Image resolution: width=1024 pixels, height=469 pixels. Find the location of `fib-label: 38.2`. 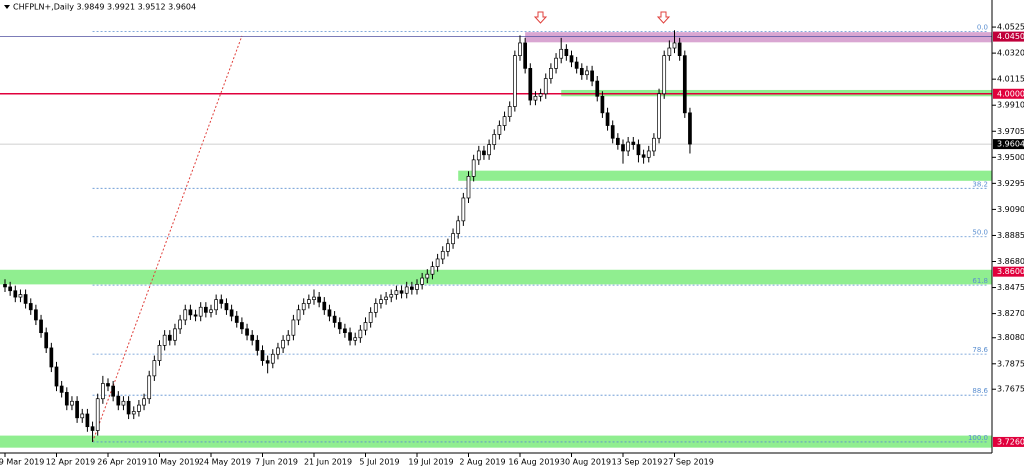

fib-label: 38.2 is located at coordinates (980, 184).